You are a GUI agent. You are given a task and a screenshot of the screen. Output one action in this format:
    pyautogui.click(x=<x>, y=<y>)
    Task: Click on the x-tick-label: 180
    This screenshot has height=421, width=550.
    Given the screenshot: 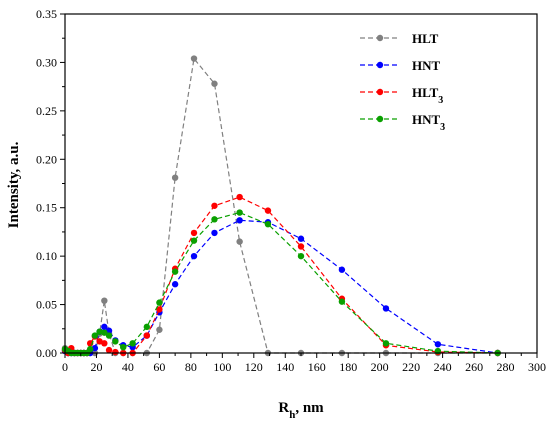 What is the action you would take?
    pyautogui.click(x=348, y=367)
    